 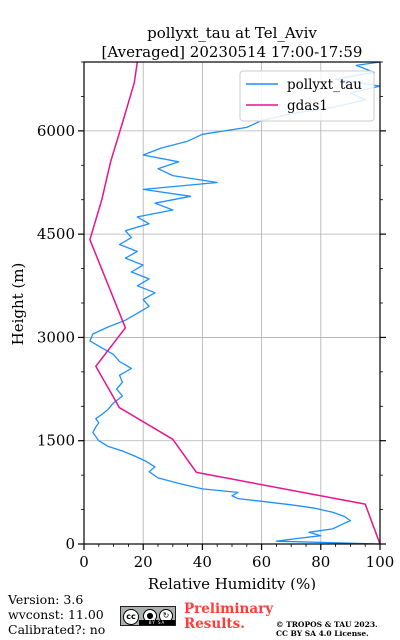 What do you see at coordinates (57, 629) in the screenshot?
I see `calibrated-text: Calibrated?: no` at bounding box center [57, 629].